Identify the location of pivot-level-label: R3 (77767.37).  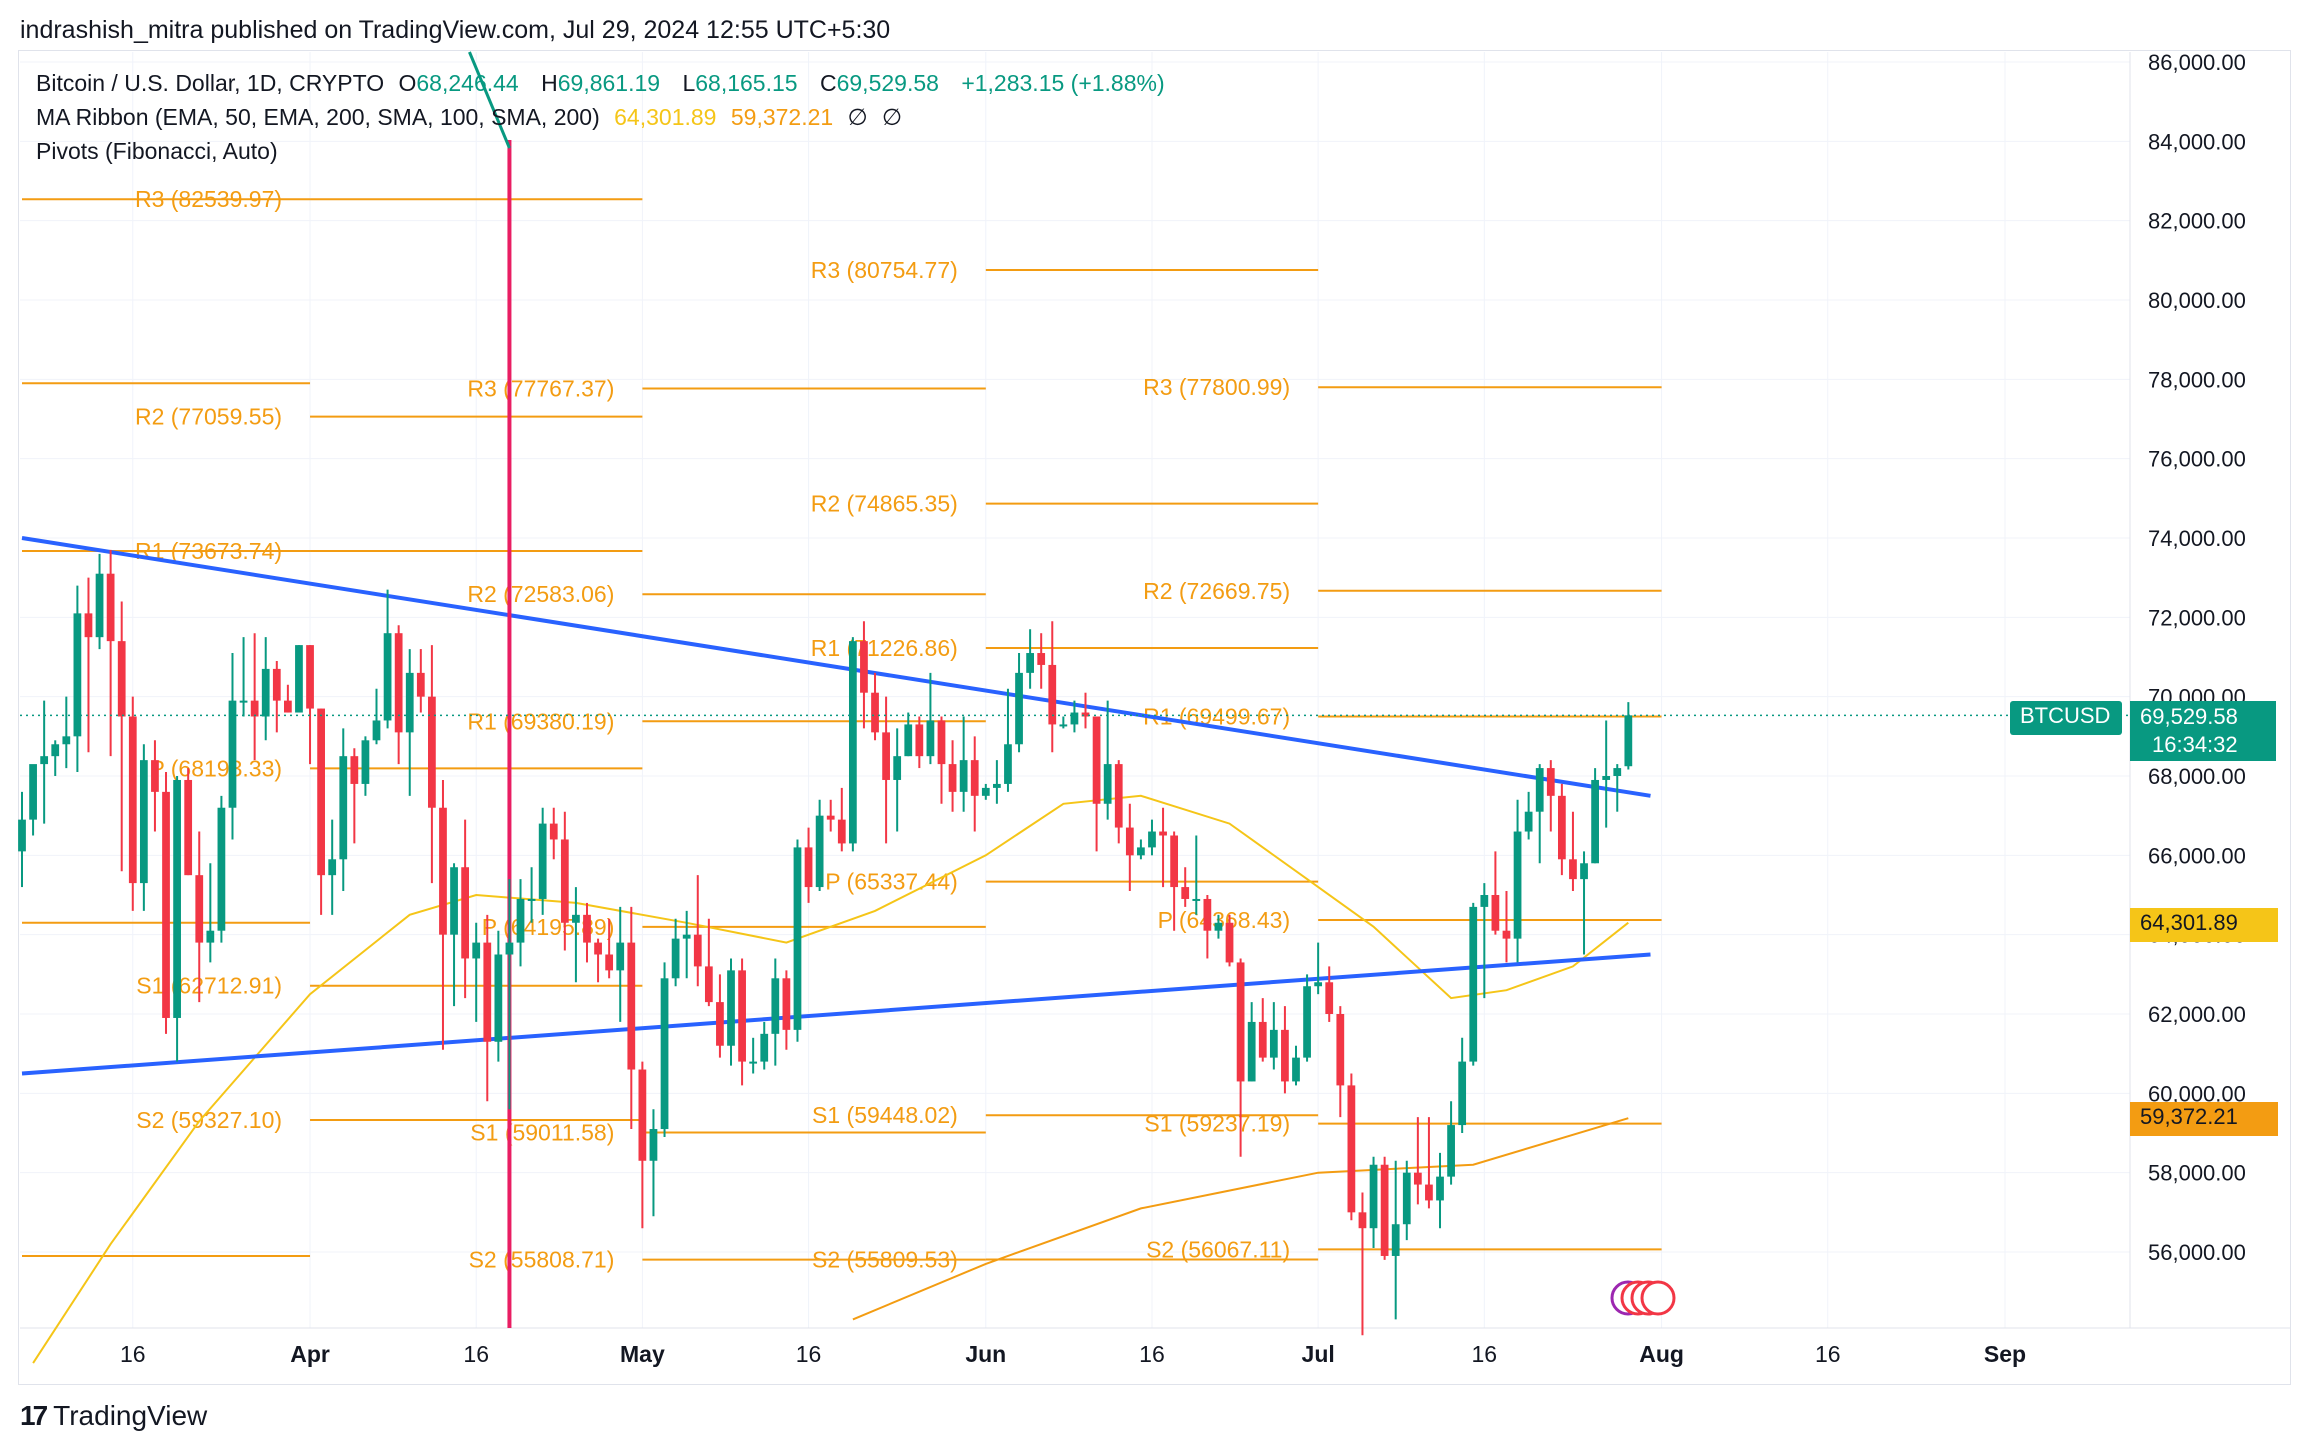
(540, 389).